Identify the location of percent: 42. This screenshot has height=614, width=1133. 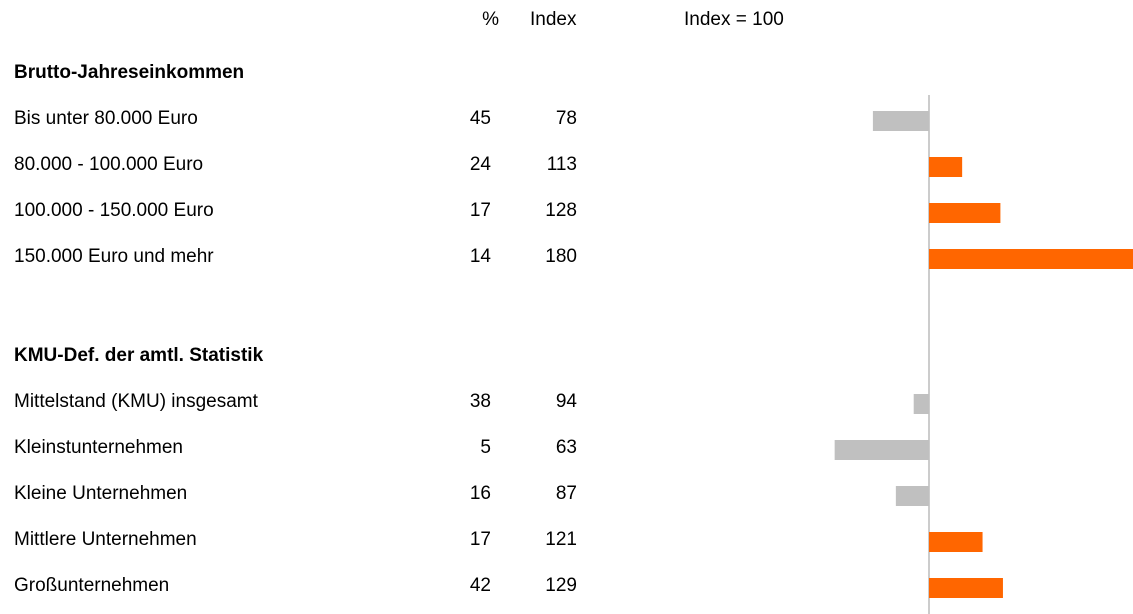
(480, 585).